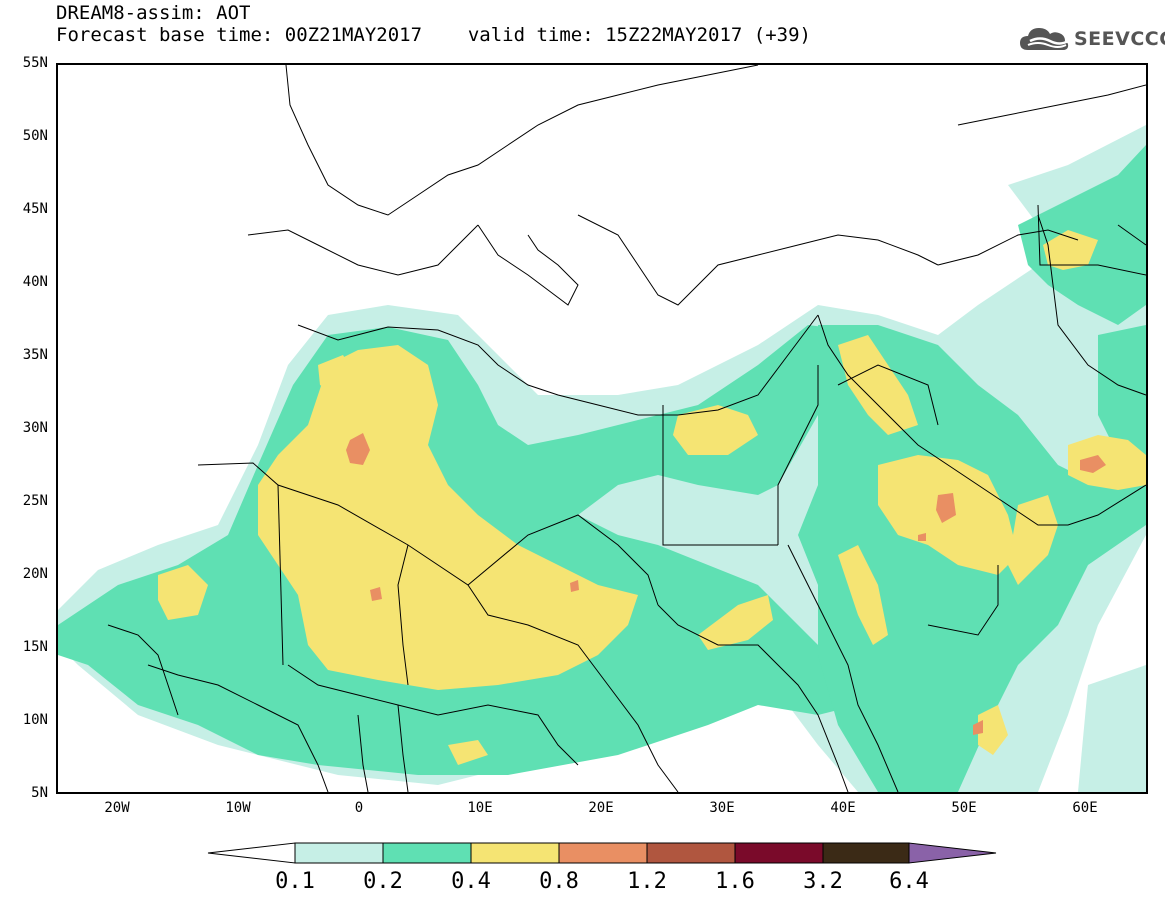 Image resolution: width=1165 pixels, height=905 pixels. What do you see at coordinates (952, 853) in the screenshot?
I see `colorbar-high-arrow` at bounding box center [952, 853].